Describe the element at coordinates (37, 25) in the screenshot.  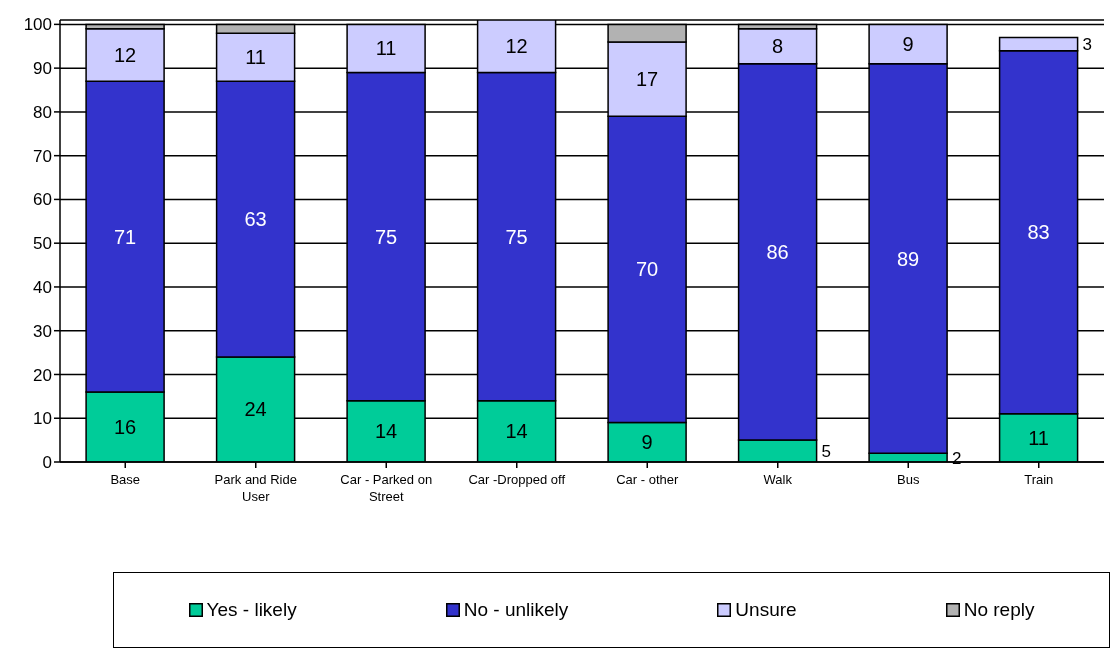
I see `y-tick-label: 100` at that location.